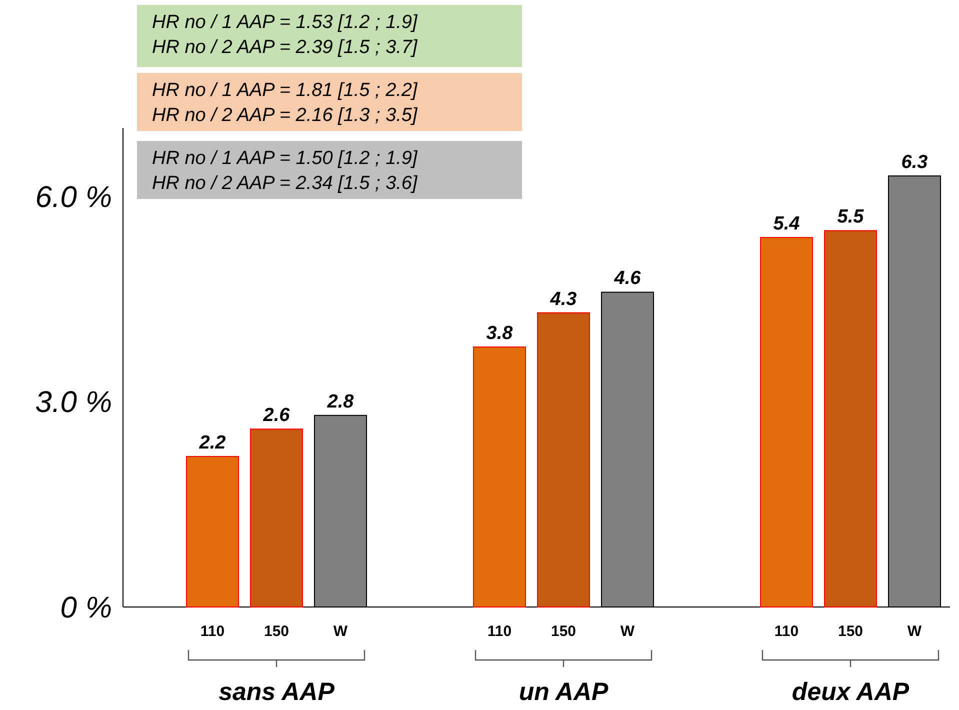  Describe the element at coordinates (850, 217) in the screenshot. I see `data-label: 5.5` at that location.